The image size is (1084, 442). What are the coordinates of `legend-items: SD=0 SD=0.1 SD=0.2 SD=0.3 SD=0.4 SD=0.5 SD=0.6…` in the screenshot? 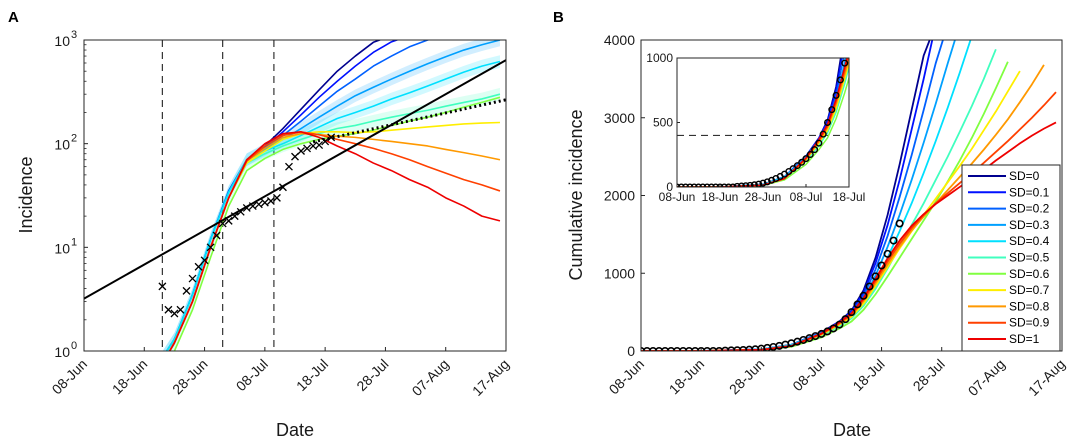 It's located at (1009, 257).